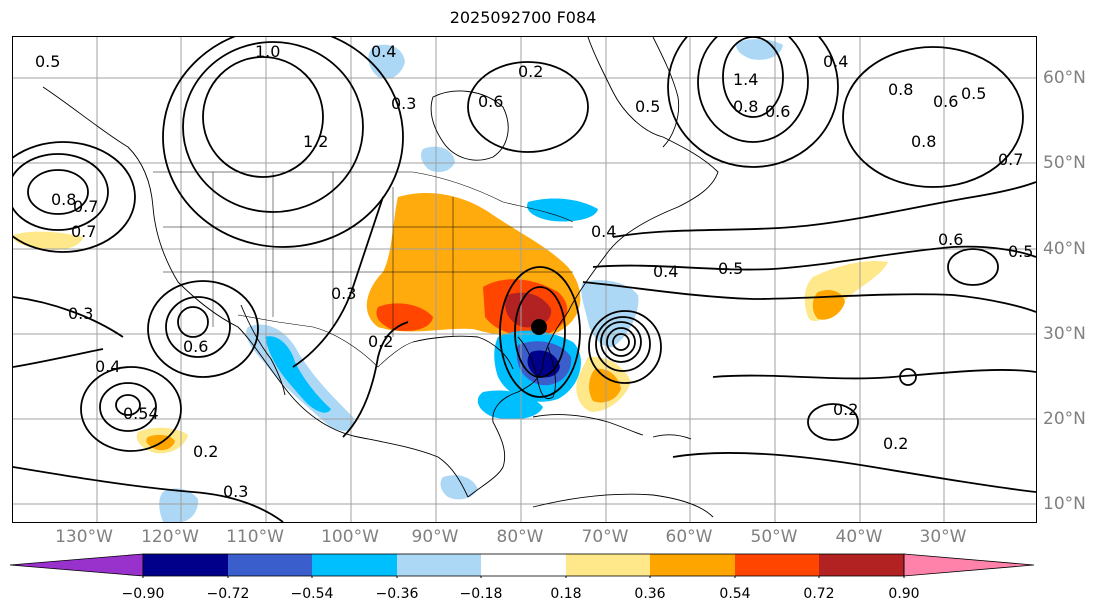 Image resolution: width=1105 pixels, height=615 pixels. What do you see at coordinates (48, 240) in the screenshot?
I see `shade-positive-pacific-left` at bounding box center [48, 240].